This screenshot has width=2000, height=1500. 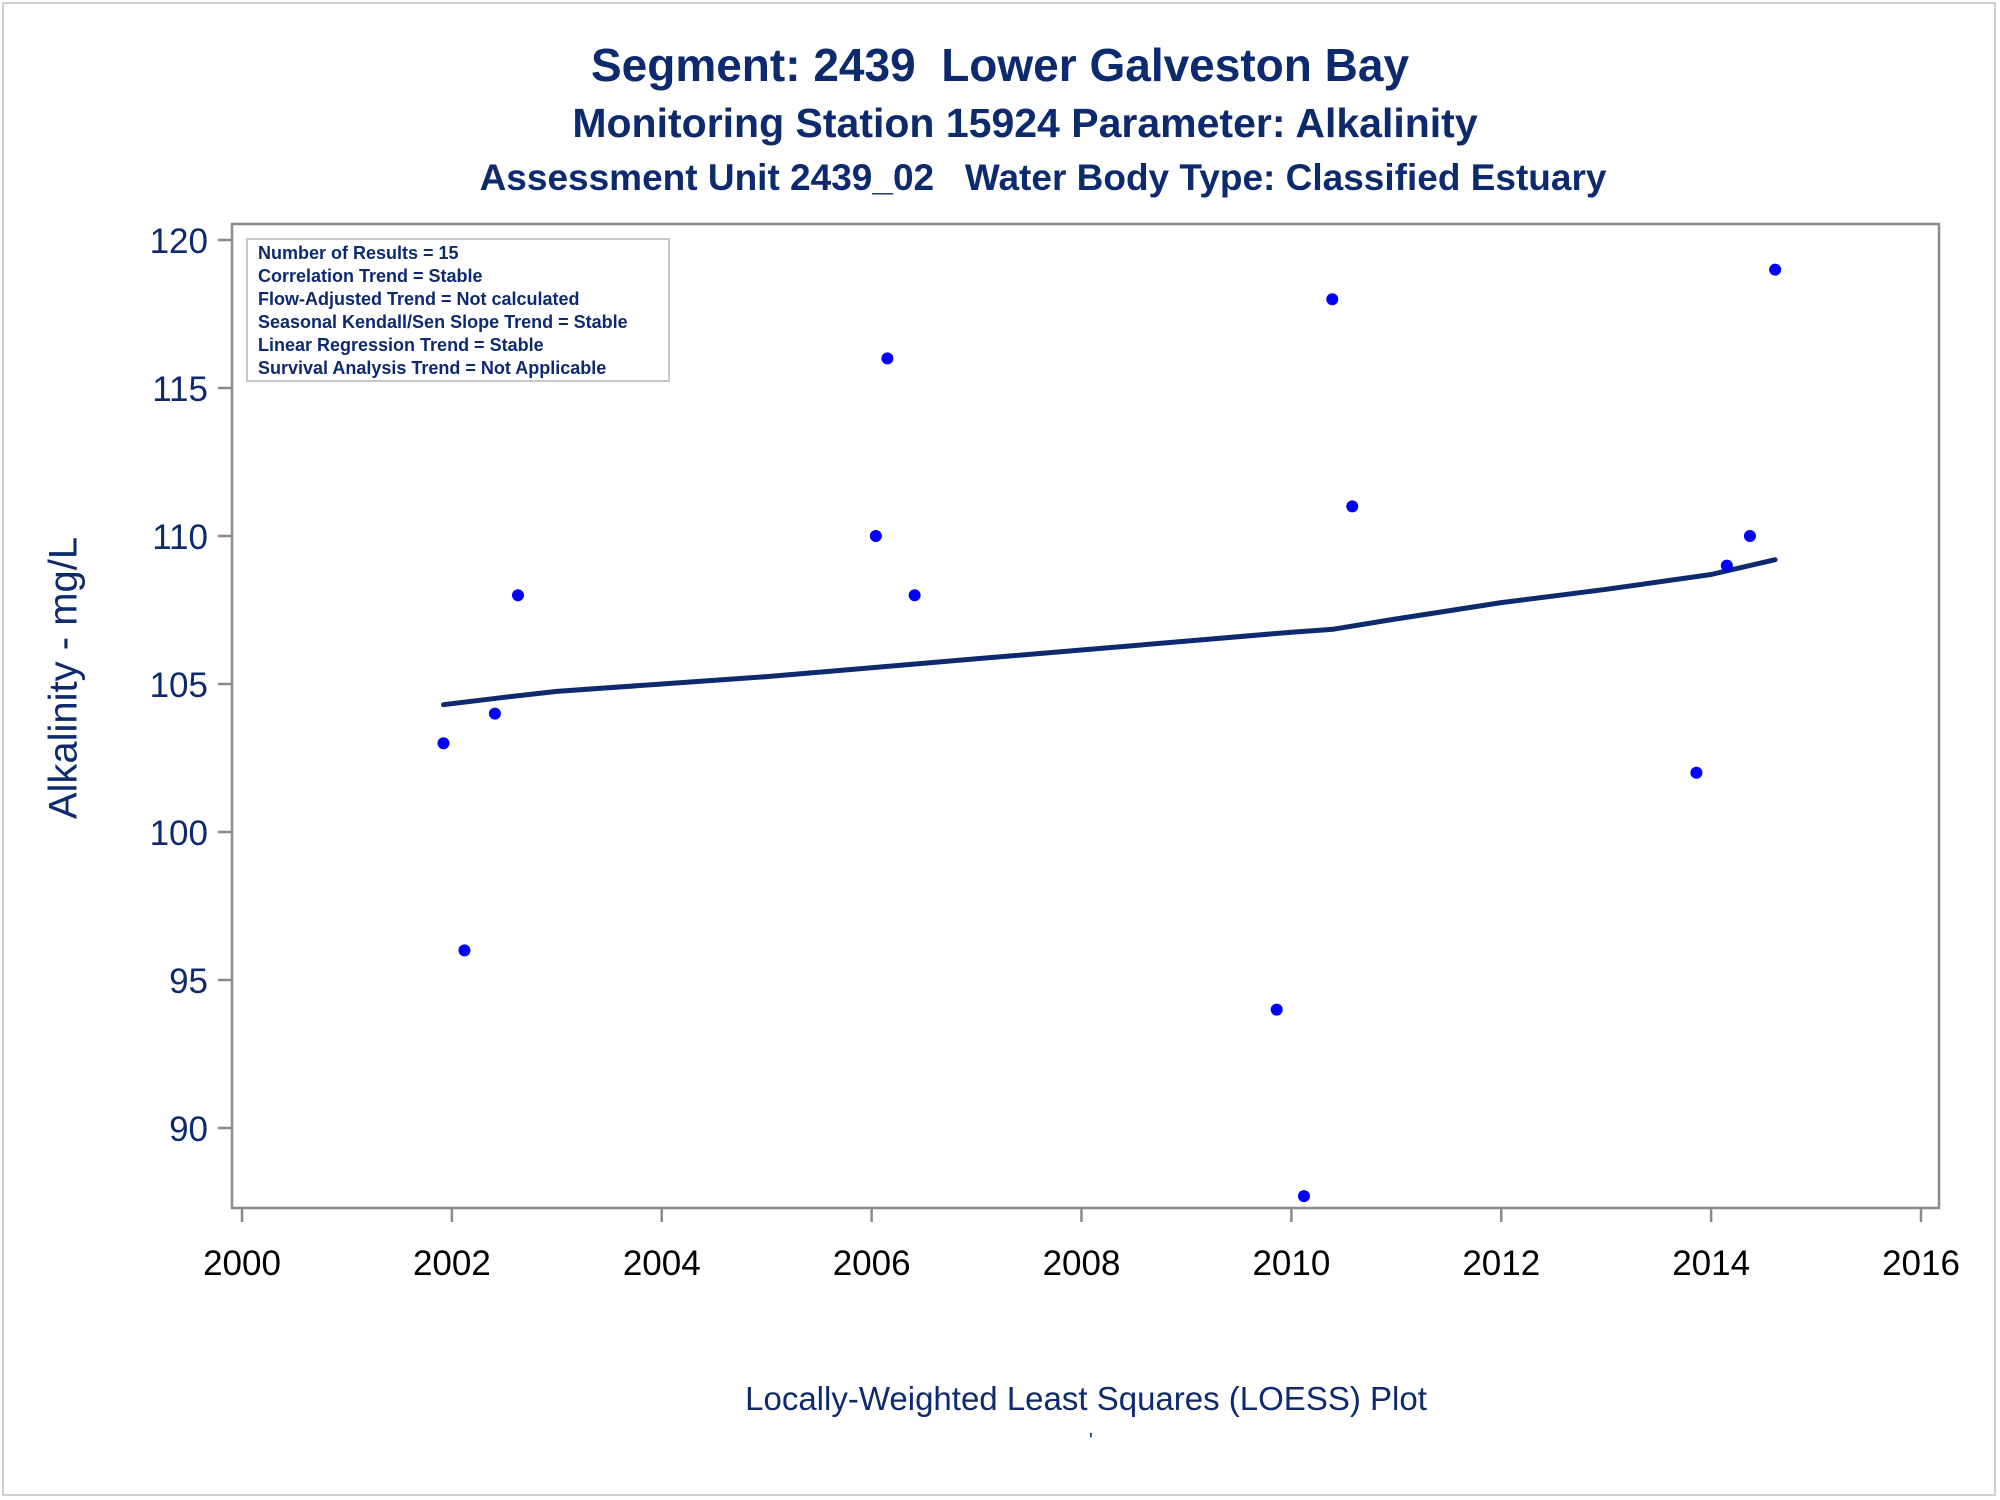 What do you see at coordinates (1082, 1263) in the screenshot?
I see `x-tick-label: 2008` at bounding box center [1082, 1263].